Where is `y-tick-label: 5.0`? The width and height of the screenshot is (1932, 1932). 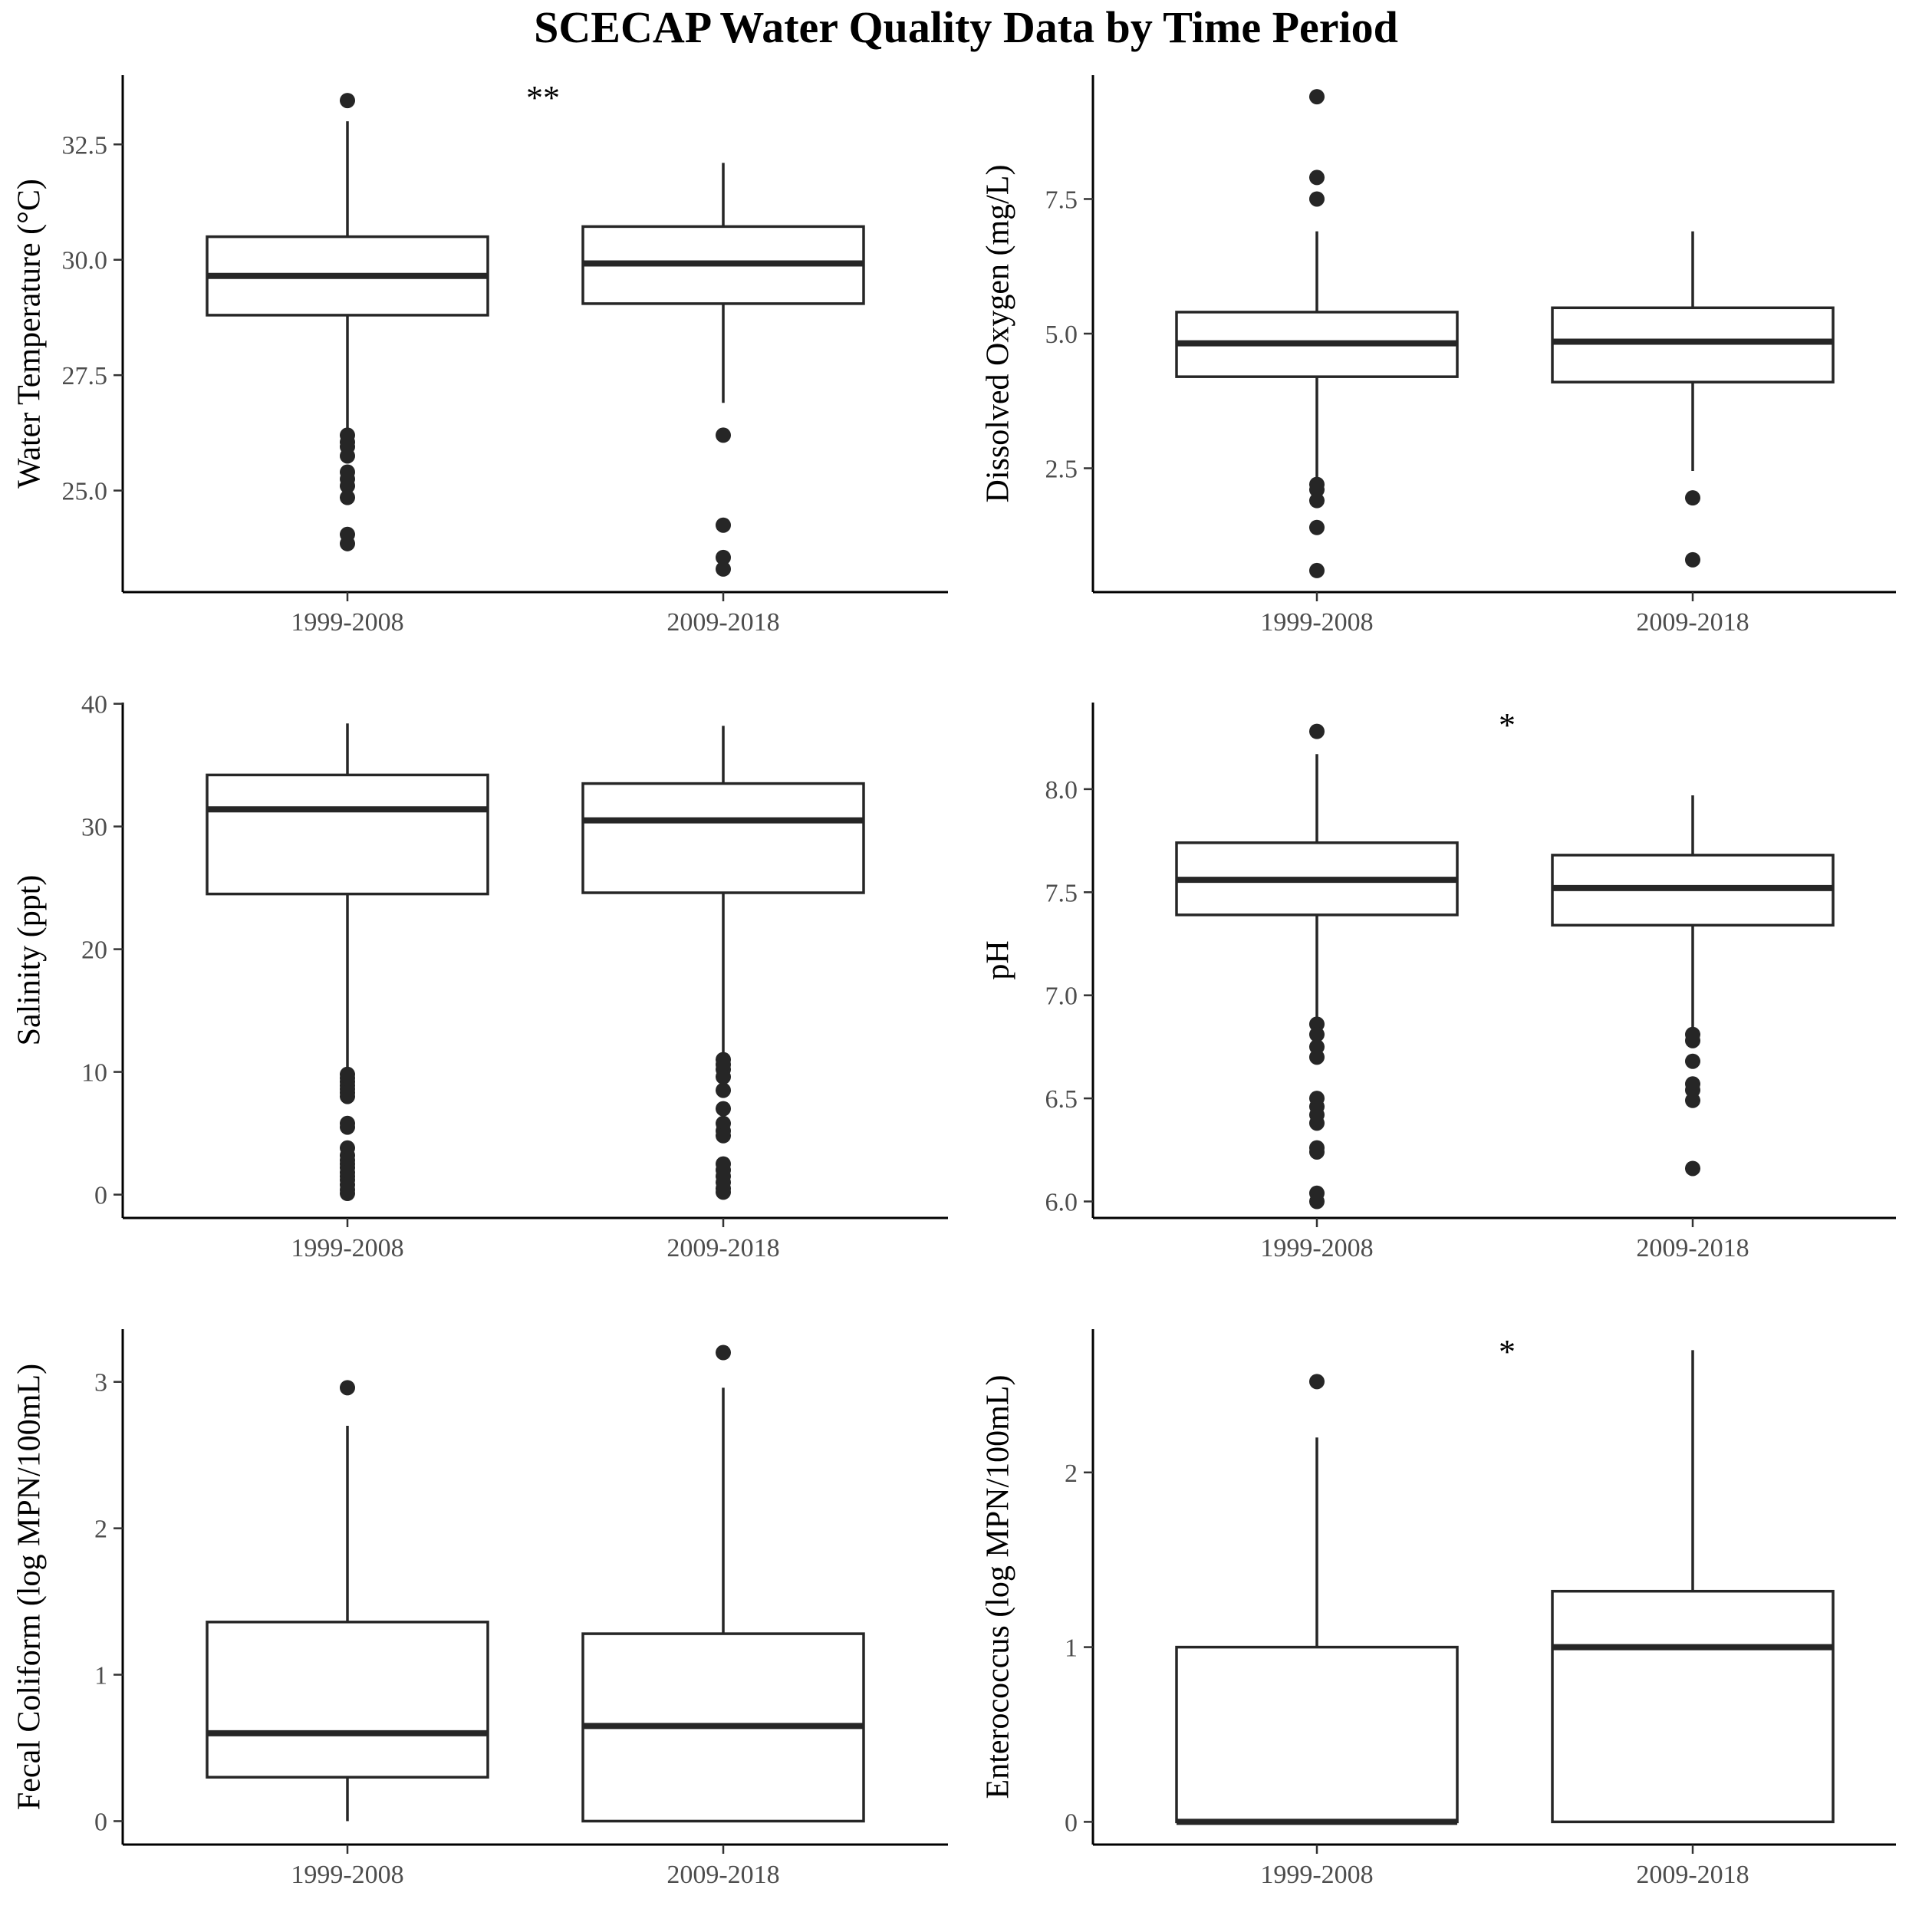 y-tick-label: 5.0 is located at coordinates (1061, 335).